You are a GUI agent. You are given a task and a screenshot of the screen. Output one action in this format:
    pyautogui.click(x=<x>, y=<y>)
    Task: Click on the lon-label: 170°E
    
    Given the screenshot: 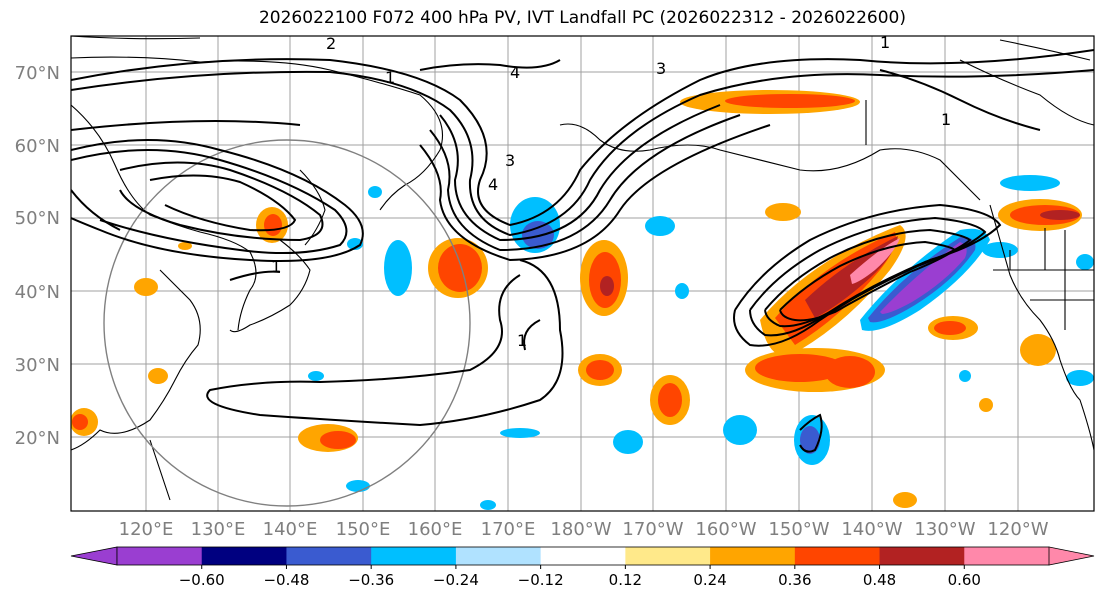 What is the action you would take?
    pyautogui.click(x=508, y=529)
    